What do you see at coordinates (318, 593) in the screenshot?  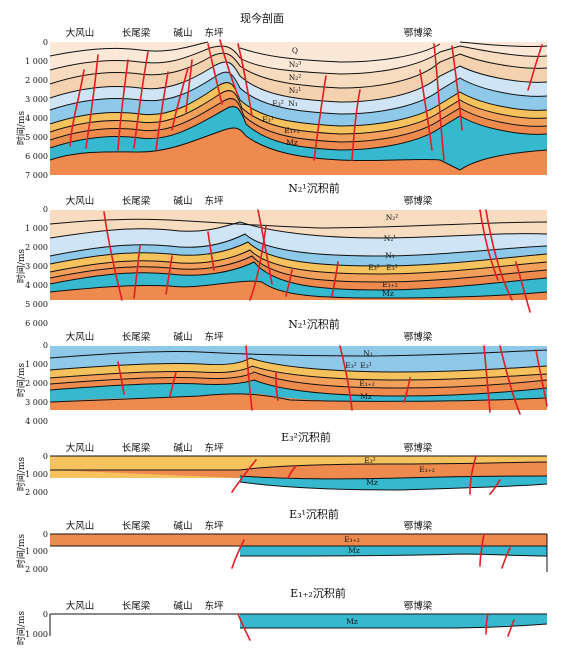 I see `panel-title: E₁₊₂沉积前` at bounding box center [318, 593].